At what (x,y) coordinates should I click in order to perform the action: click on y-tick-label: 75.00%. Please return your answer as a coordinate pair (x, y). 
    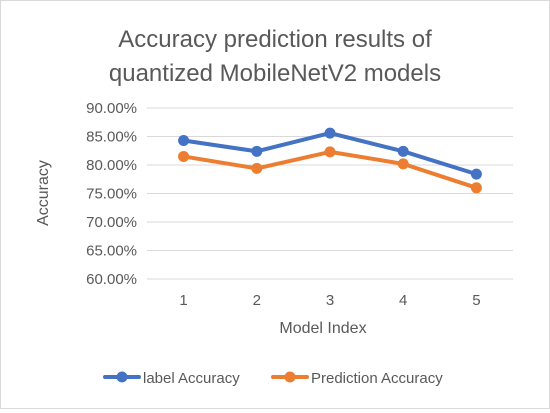
    Looking at the image, I should click on (111, 194).